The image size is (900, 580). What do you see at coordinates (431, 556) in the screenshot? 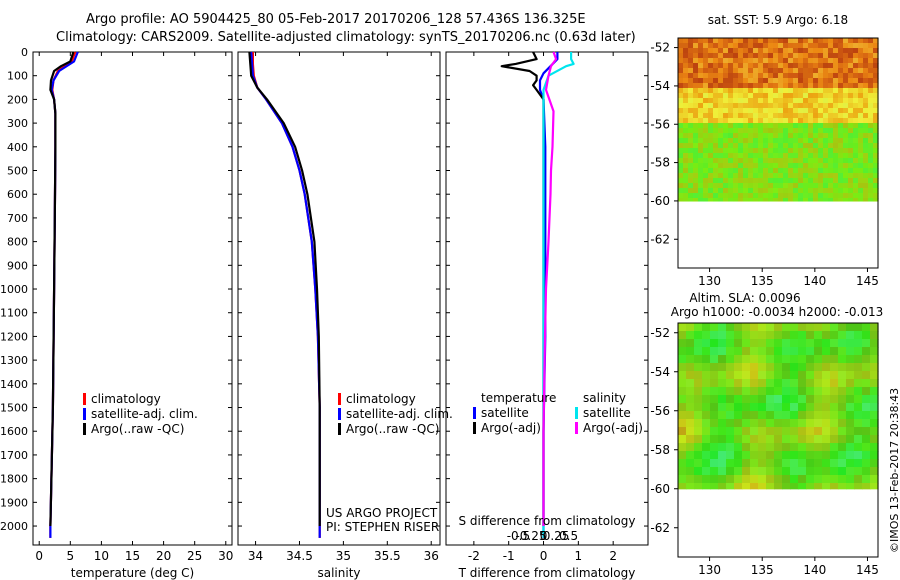
I see `salinity-xtick-label: 36` at bounding box center [431, 556].